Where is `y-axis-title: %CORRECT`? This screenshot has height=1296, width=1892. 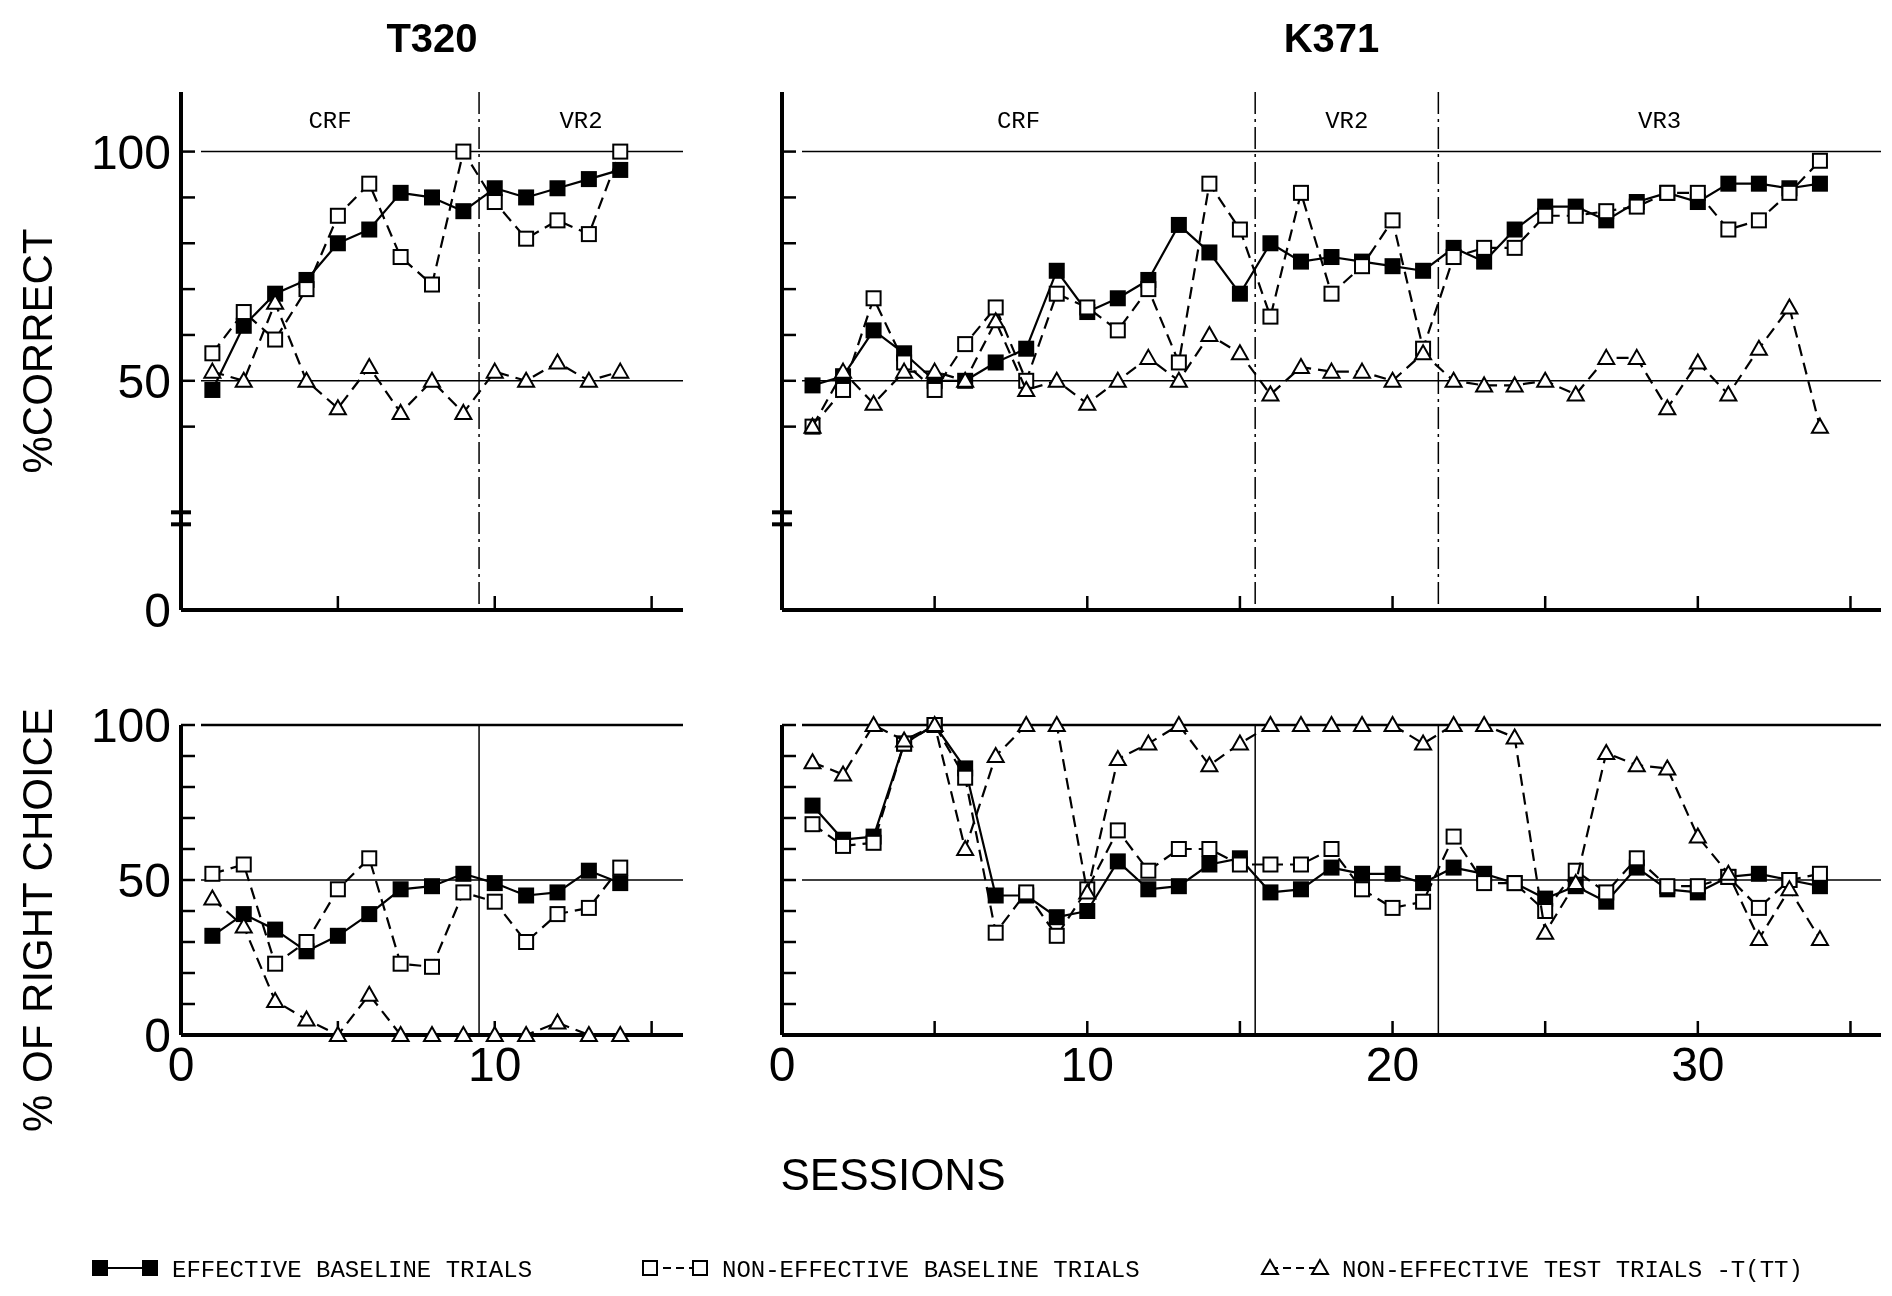
y-axis-title: %CORRECT is located at coordinates (37, 351).